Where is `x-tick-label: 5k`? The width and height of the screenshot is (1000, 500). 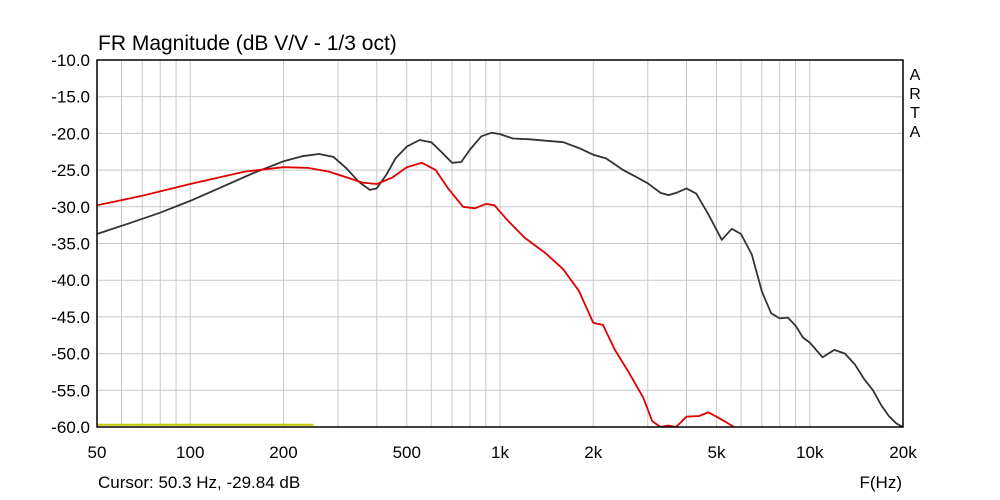 x-tick-label: 5k is located at coordinates (717, 452).